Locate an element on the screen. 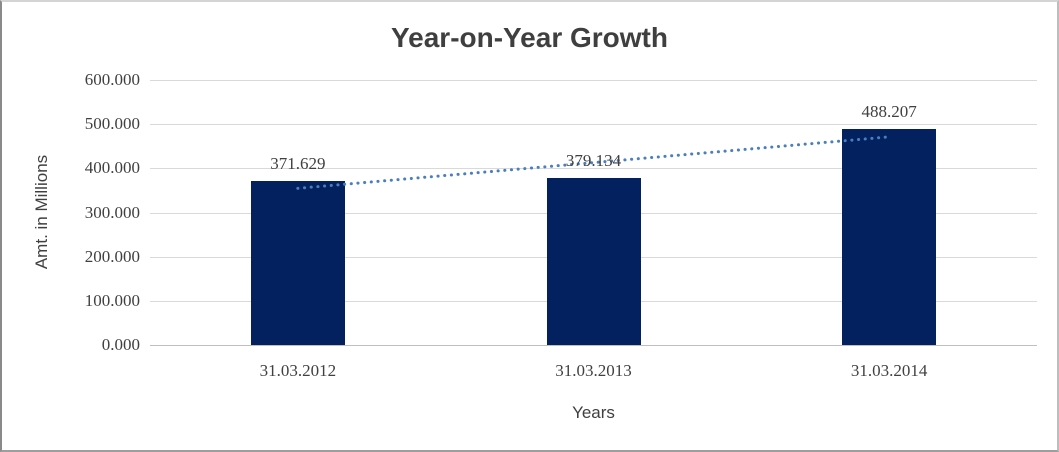 This screenshot has height=452, width=1059. bar-data-label: 371.629 is located at coordinates (298, 163).